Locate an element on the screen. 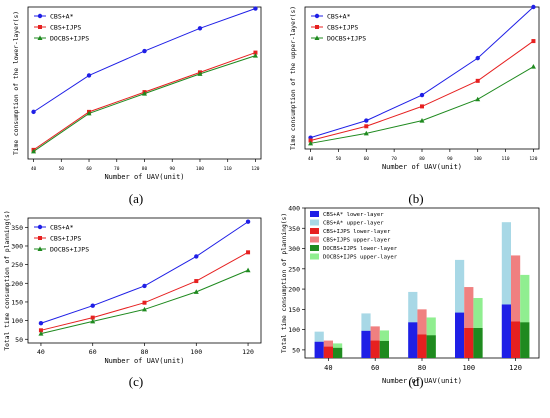 This screenshot has height=418, width=550. y-tick-label: 100 is located at coordinates (294, 330).